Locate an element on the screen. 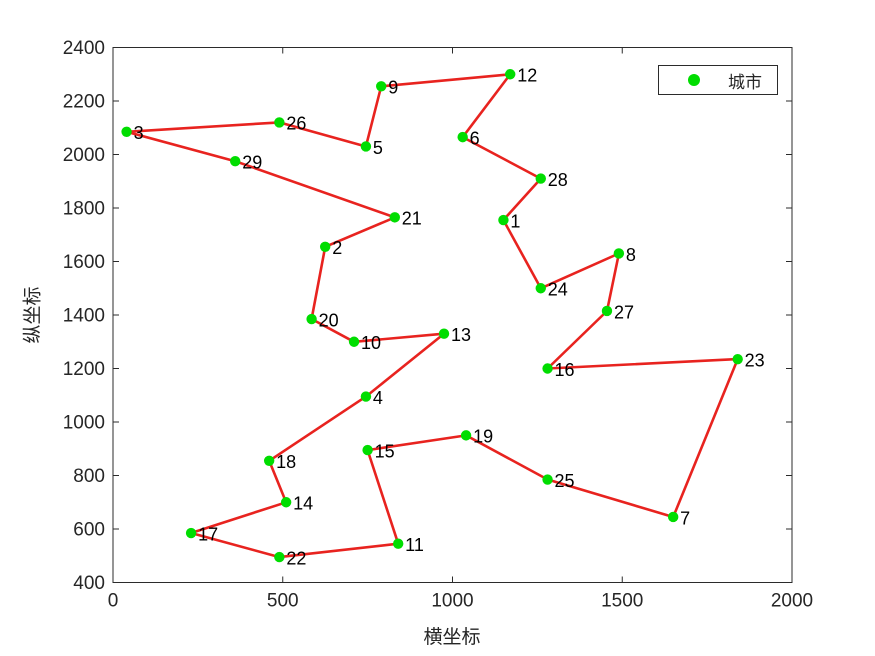 This screenshot has width=875, height=656. city-label: 12 is located at coordinates (527, 76).